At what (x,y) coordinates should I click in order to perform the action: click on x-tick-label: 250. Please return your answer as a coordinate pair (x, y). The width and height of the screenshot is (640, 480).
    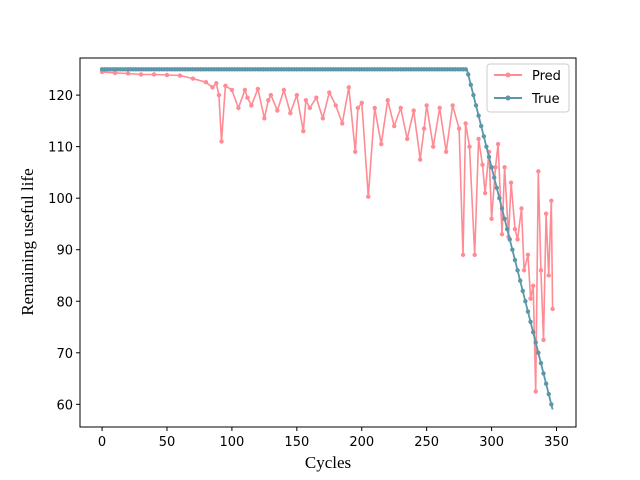
    Looking at the image, I should click on (426, 442).